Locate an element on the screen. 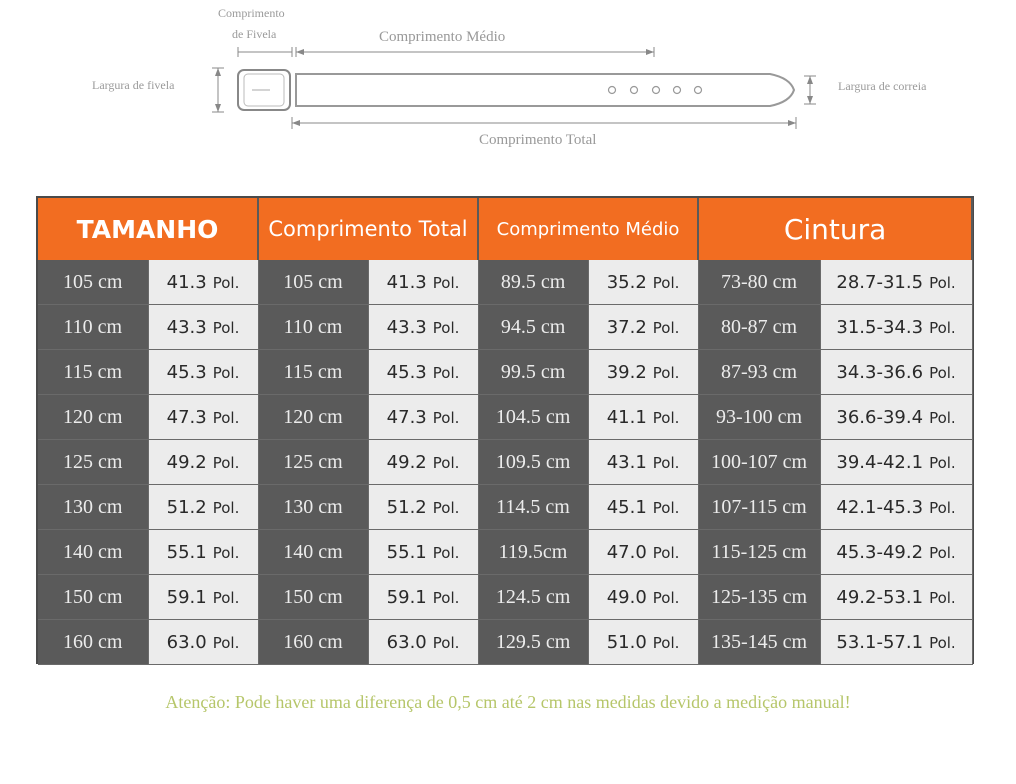  header-waist: Cintura is located at coordinates (836, 229).